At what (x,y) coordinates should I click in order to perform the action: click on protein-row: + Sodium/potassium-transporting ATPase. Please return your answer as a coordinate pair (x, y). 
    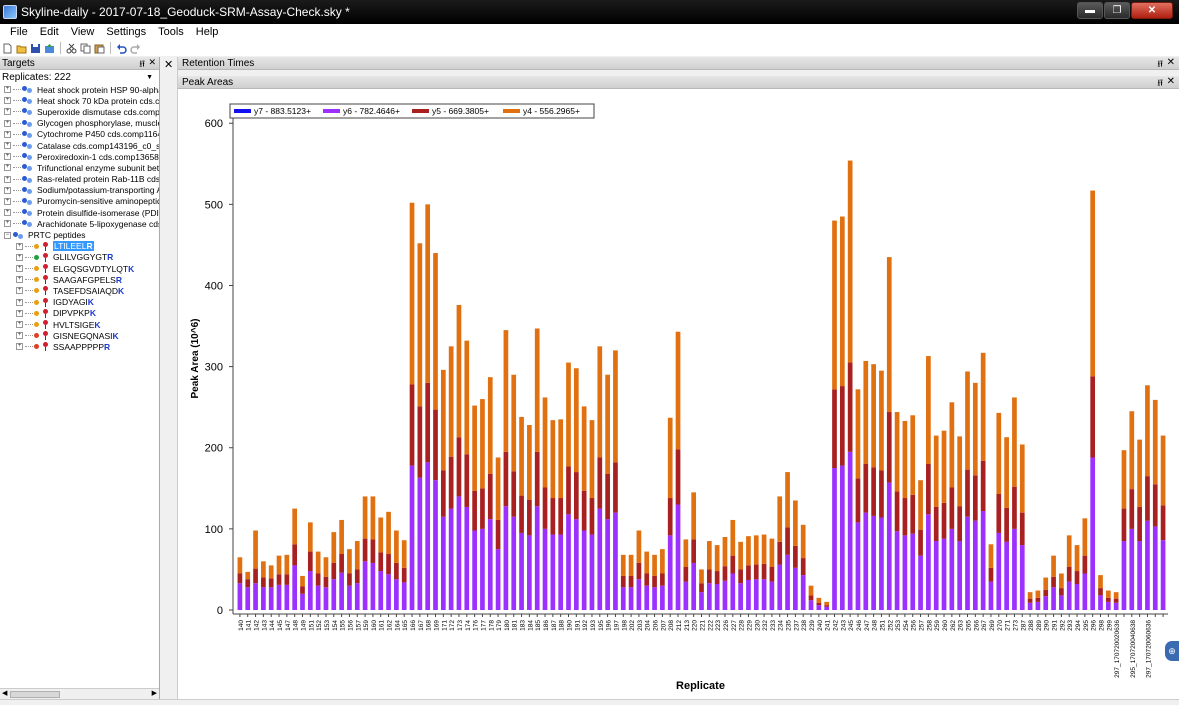
    Looking at the image, I should click on (79, 190).